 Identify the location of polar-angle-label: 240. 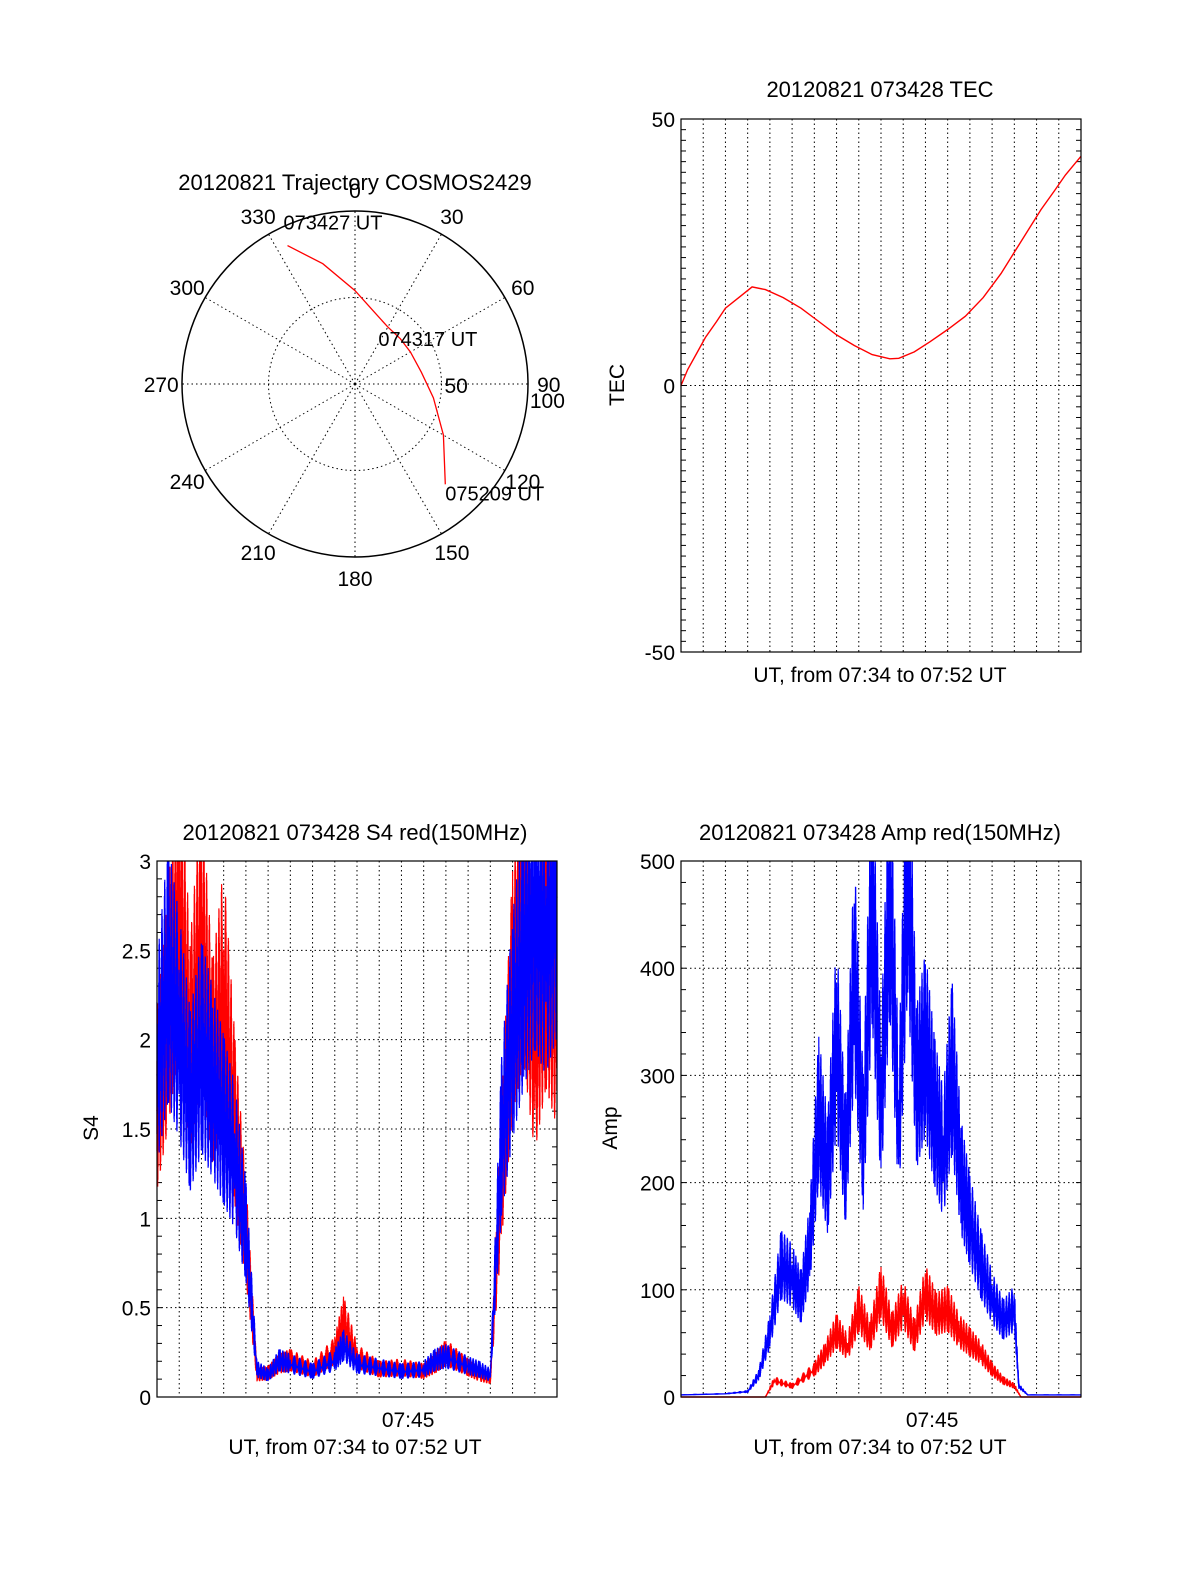
(187, 482).